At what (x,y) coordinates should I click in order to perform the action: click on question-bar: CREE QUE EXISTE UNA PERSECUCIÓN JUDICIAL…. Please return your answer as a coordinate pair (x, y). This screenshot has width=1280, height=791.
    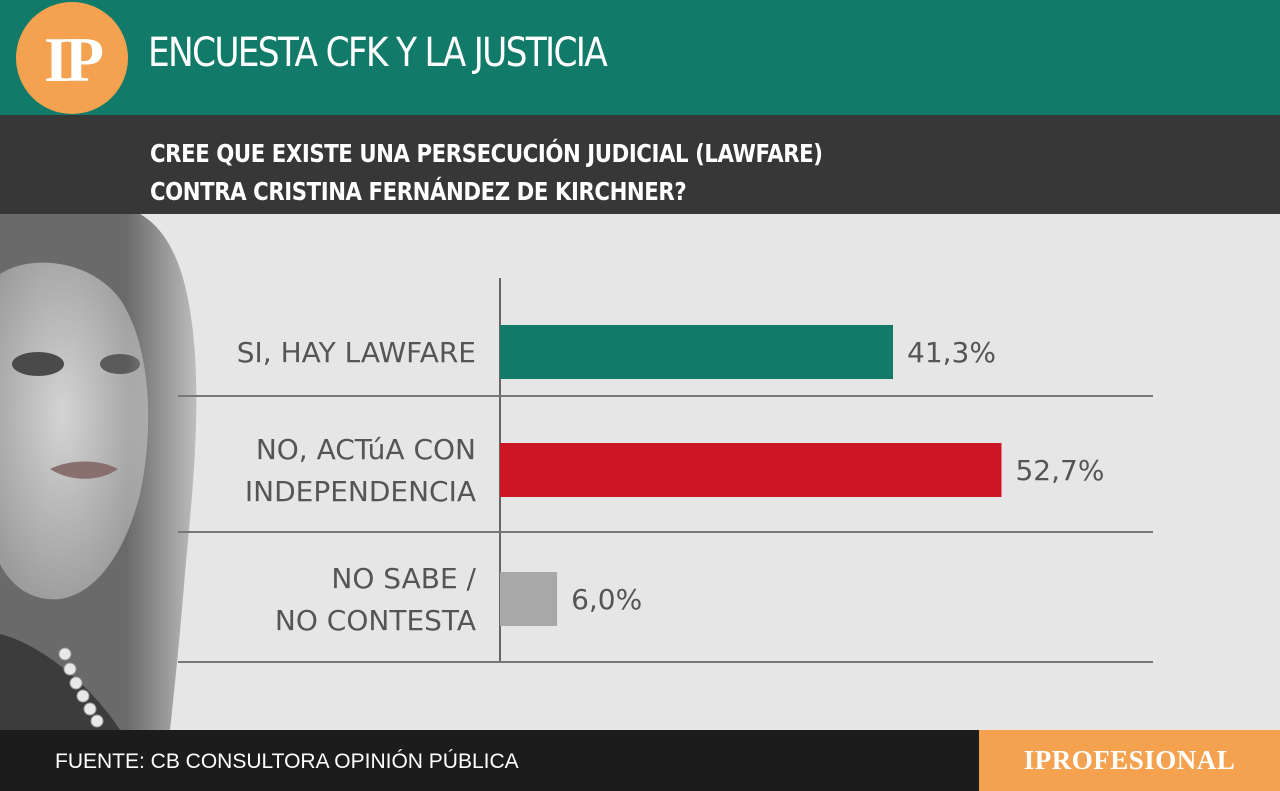
    Looking at the image, I should click on (640, 164).